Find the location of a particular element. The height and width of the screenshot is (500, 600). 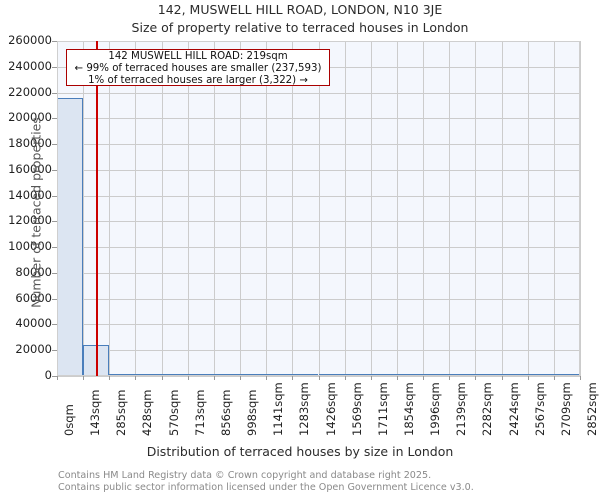

x-axis-tick-label: 713sqm is located at coordinates (199, 412).